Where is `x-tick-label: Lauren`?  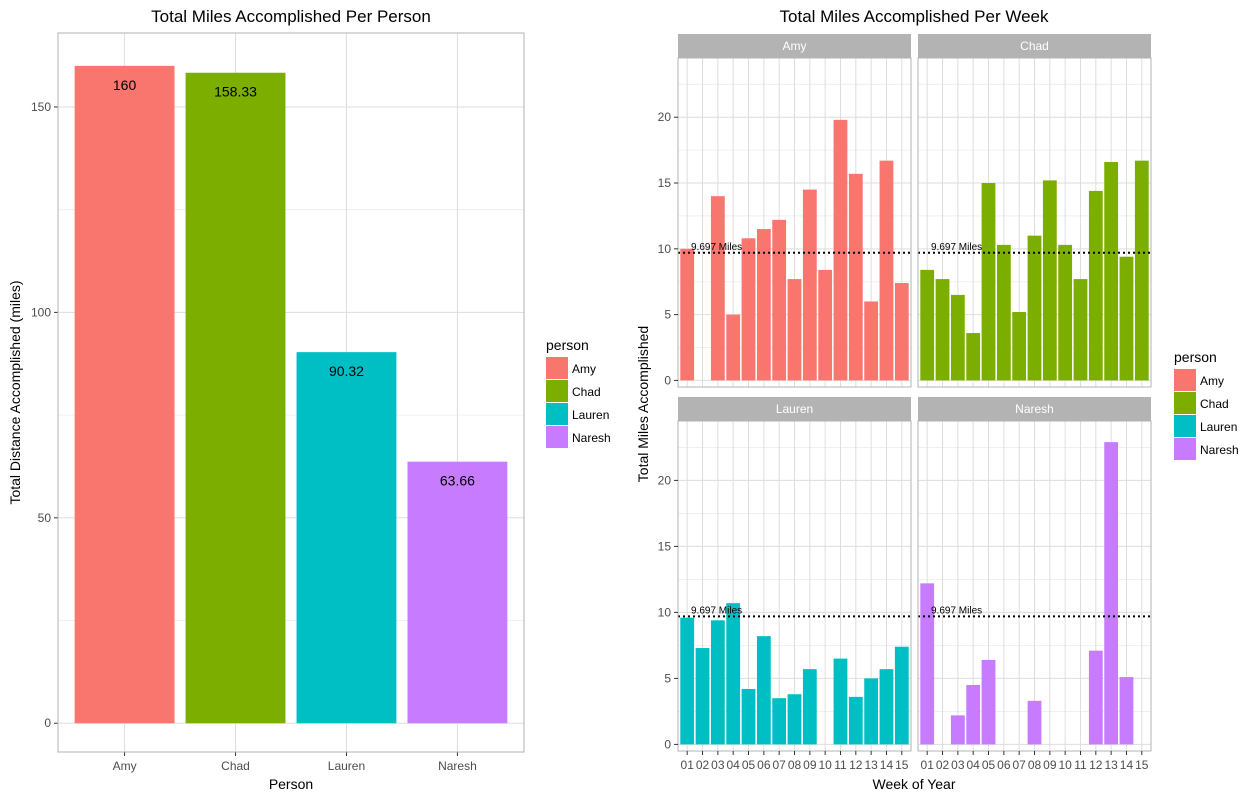 x-tick-label: Lauren is located at coordinates (346, 766).